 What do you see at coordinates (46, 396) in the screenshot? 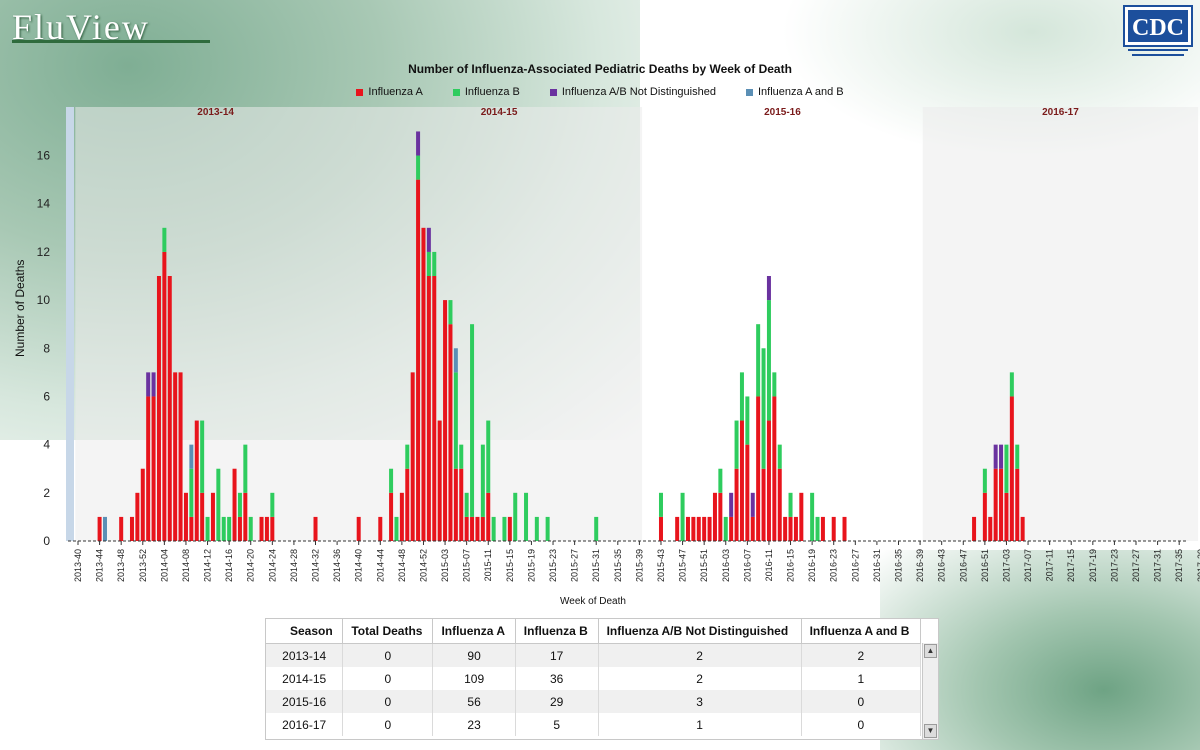
I see `y-tick-label: 6` at bounding box center [46, 396].